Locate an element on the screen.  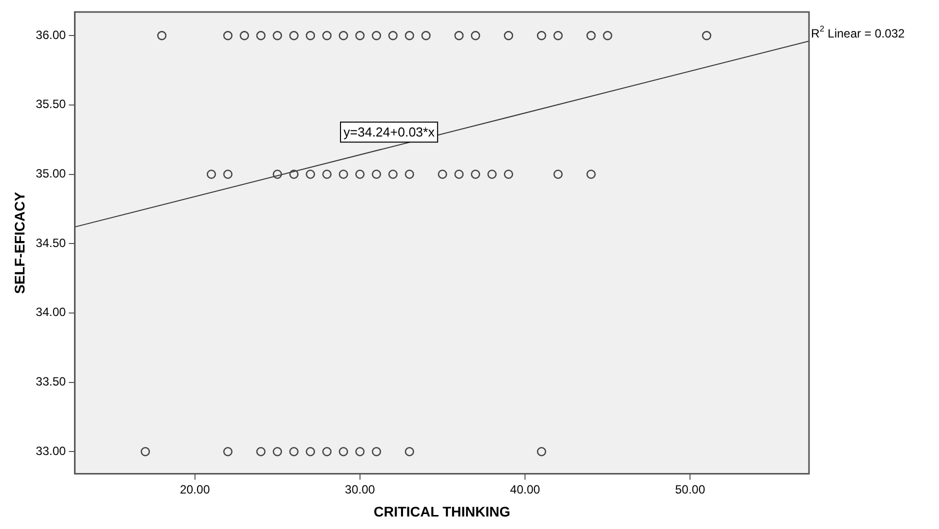
annotation: y=34.24+0.03*x is located at coordinates (390, 132).